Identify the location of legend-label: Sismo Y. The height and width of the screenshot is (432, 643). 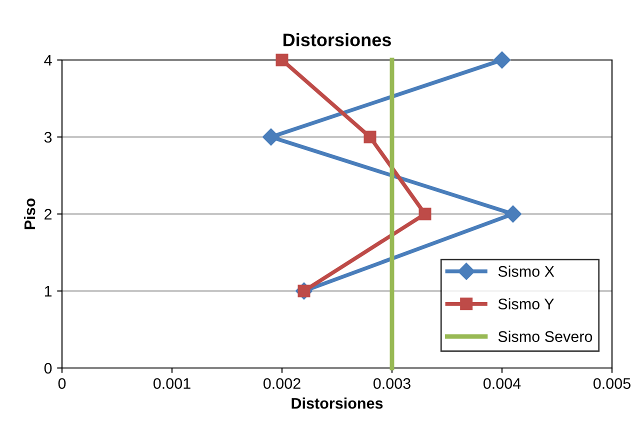
(526, 304).